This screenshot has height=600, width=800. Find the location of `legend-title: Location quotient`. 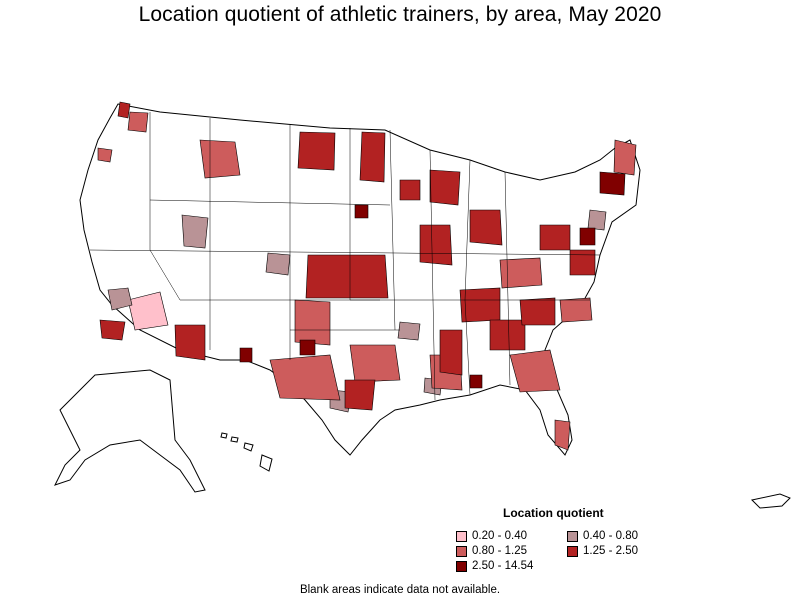

legend-title: Location quotient is located at coordinates (553, 513).